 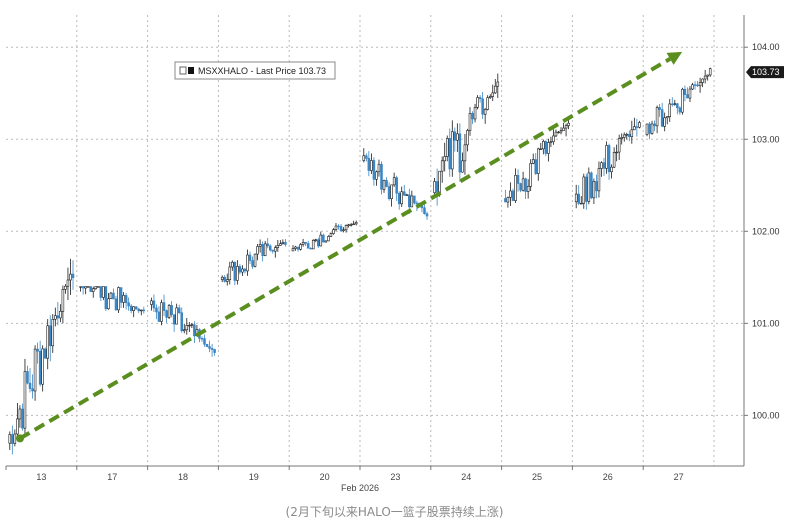 What do you see at coordinates (466, 477) in the screenshot?
I see `x-tick-label: 24` at bounding box center [466, 477].